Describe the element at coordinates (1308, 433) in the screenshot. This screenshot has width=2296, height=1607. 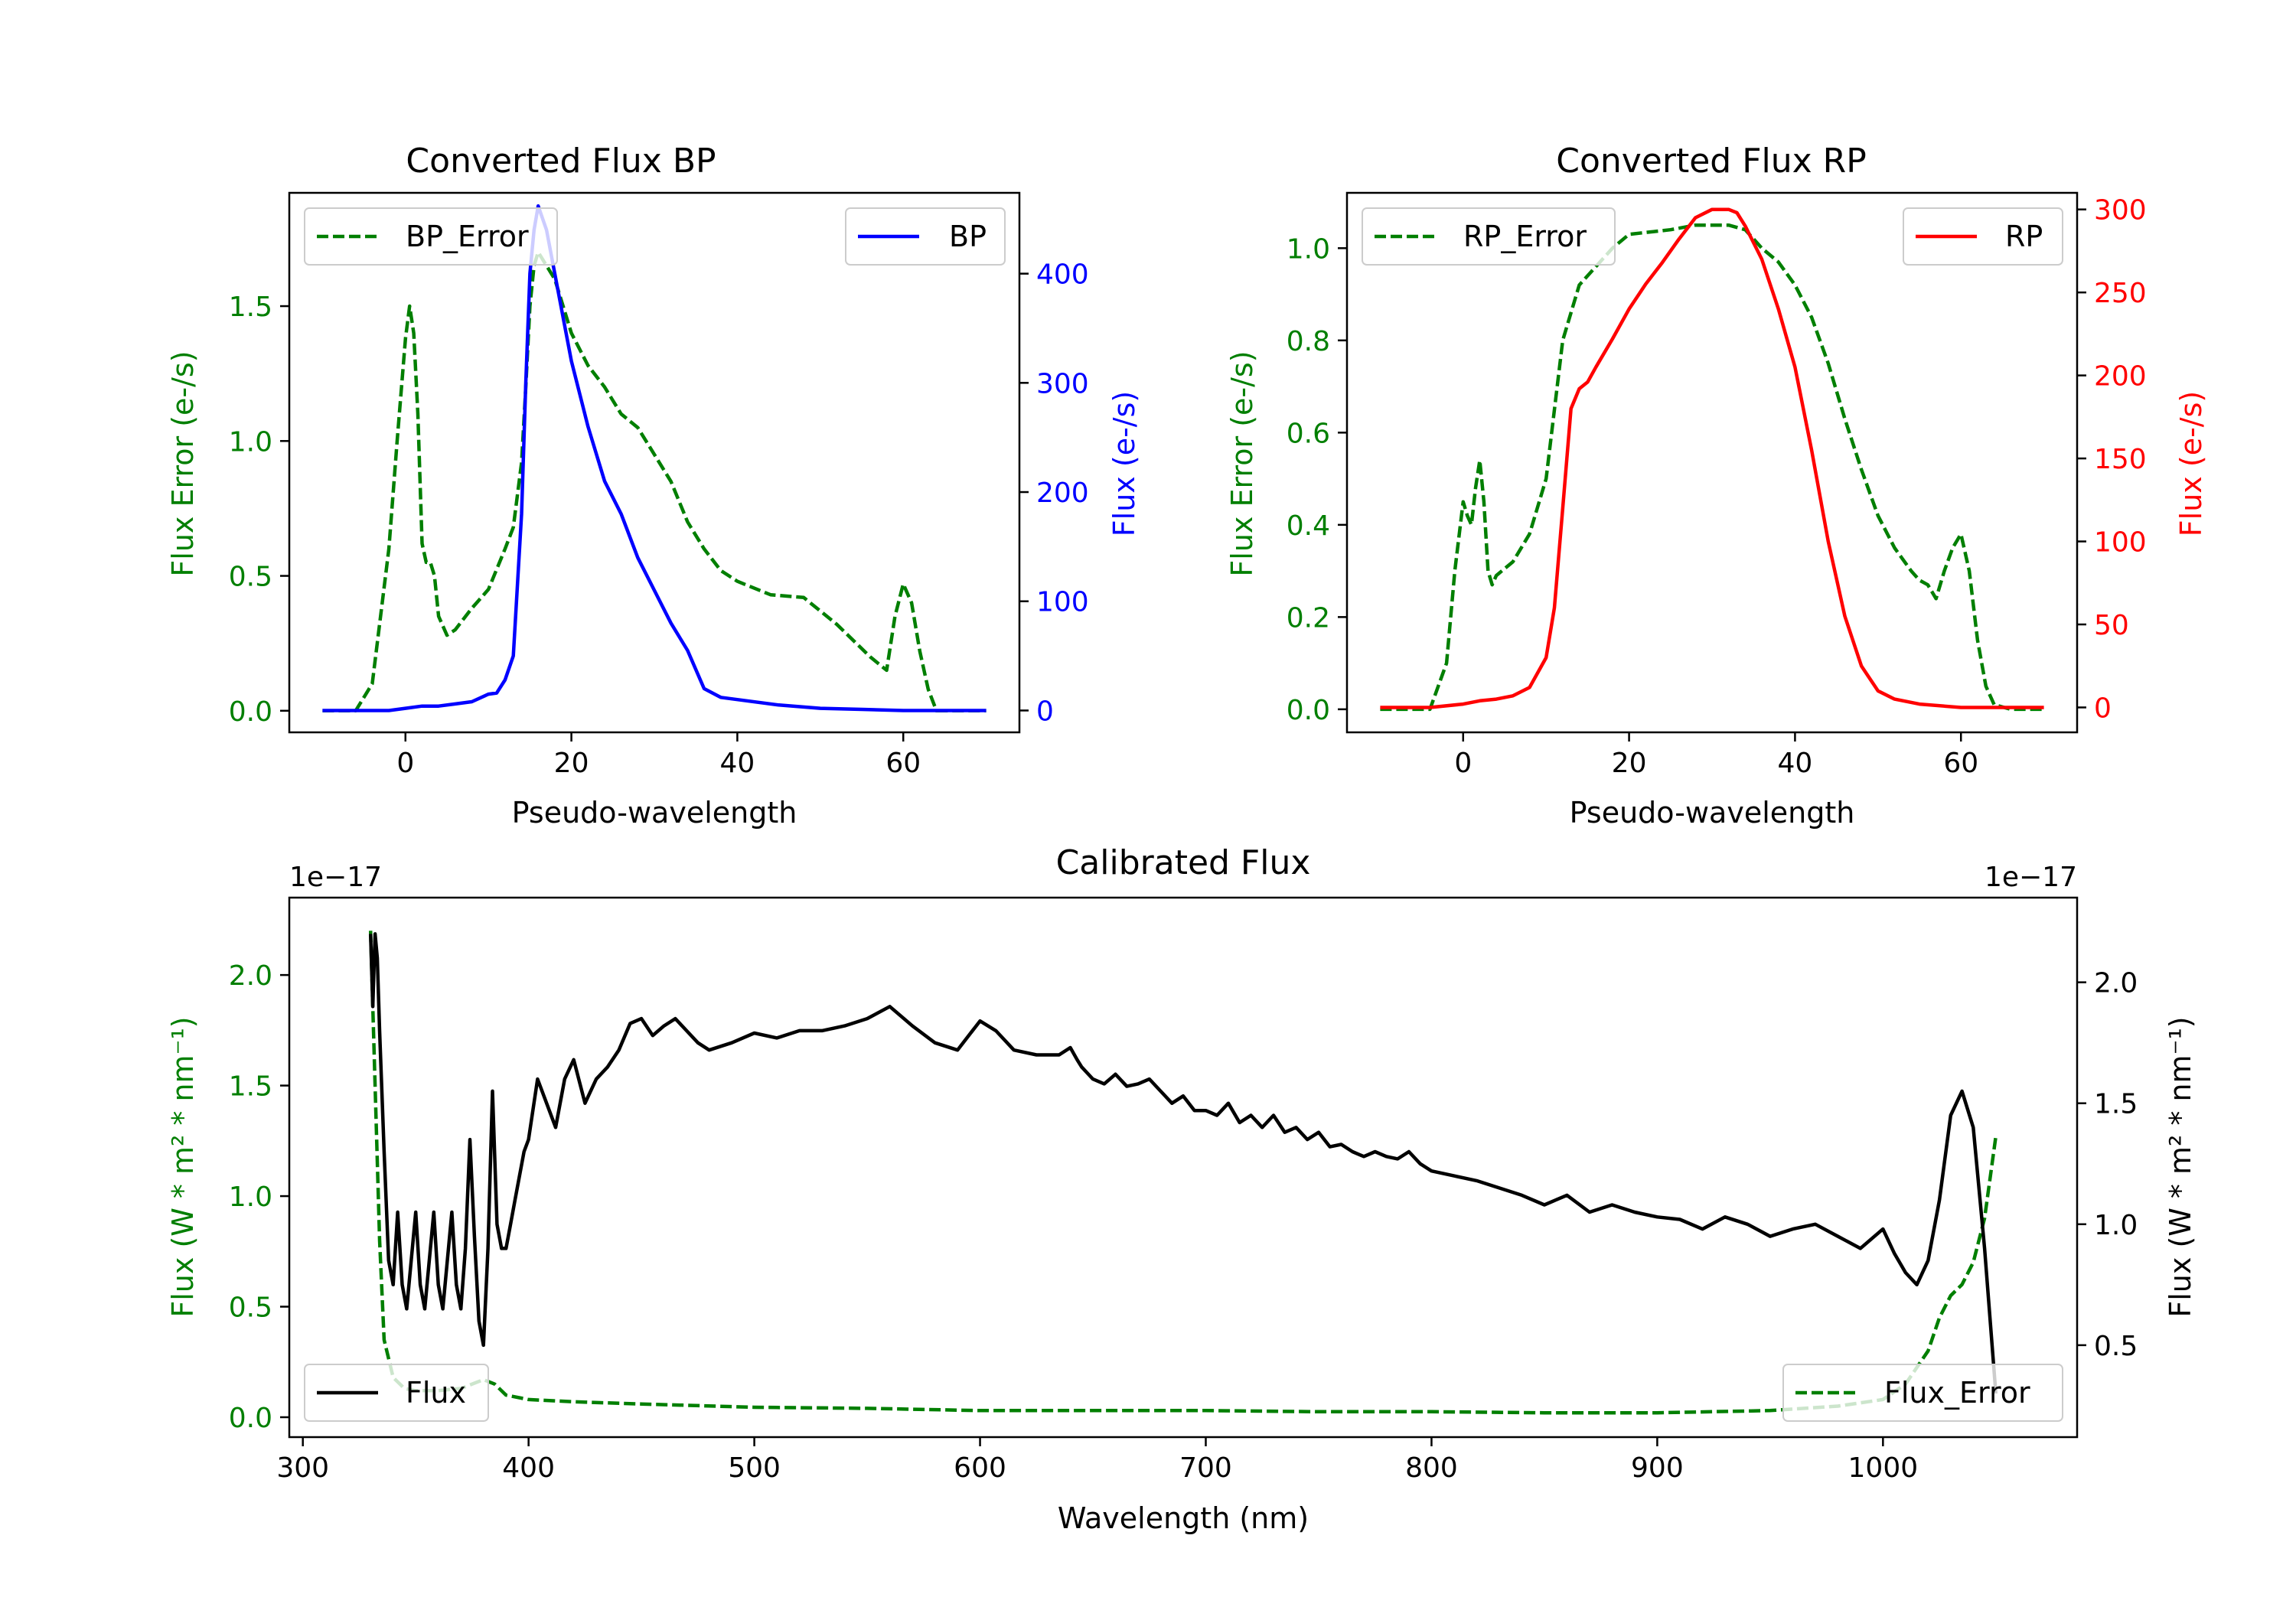
I see `y-tick-label-left: 0.6` at that location.